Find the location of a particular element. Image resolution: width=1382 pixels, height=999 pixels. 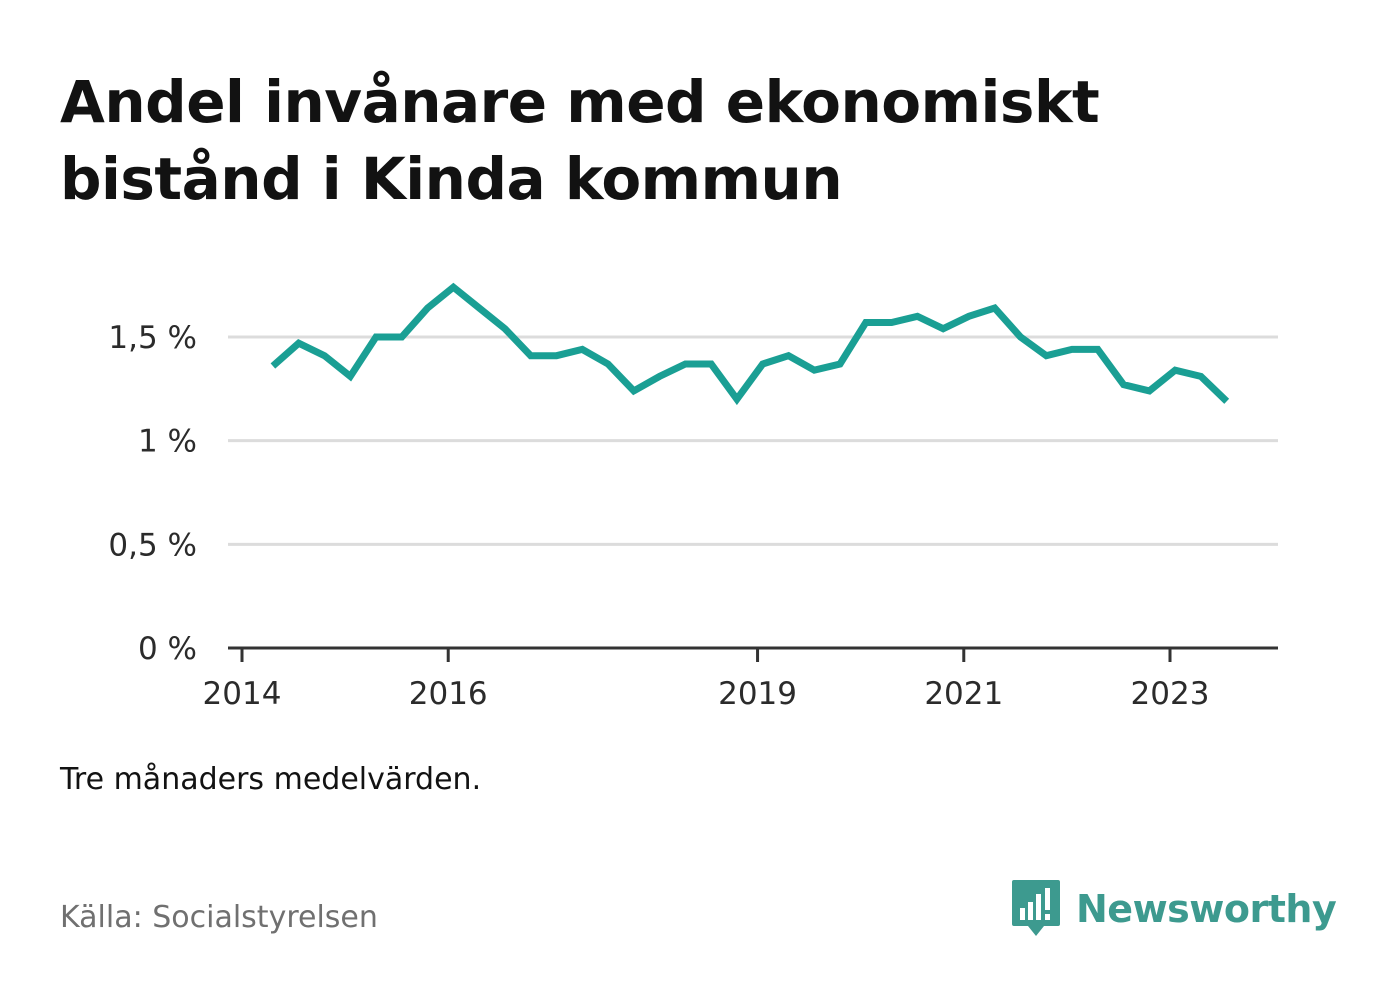

x-tick-label: 2019 is located at coordinates (757, 694).